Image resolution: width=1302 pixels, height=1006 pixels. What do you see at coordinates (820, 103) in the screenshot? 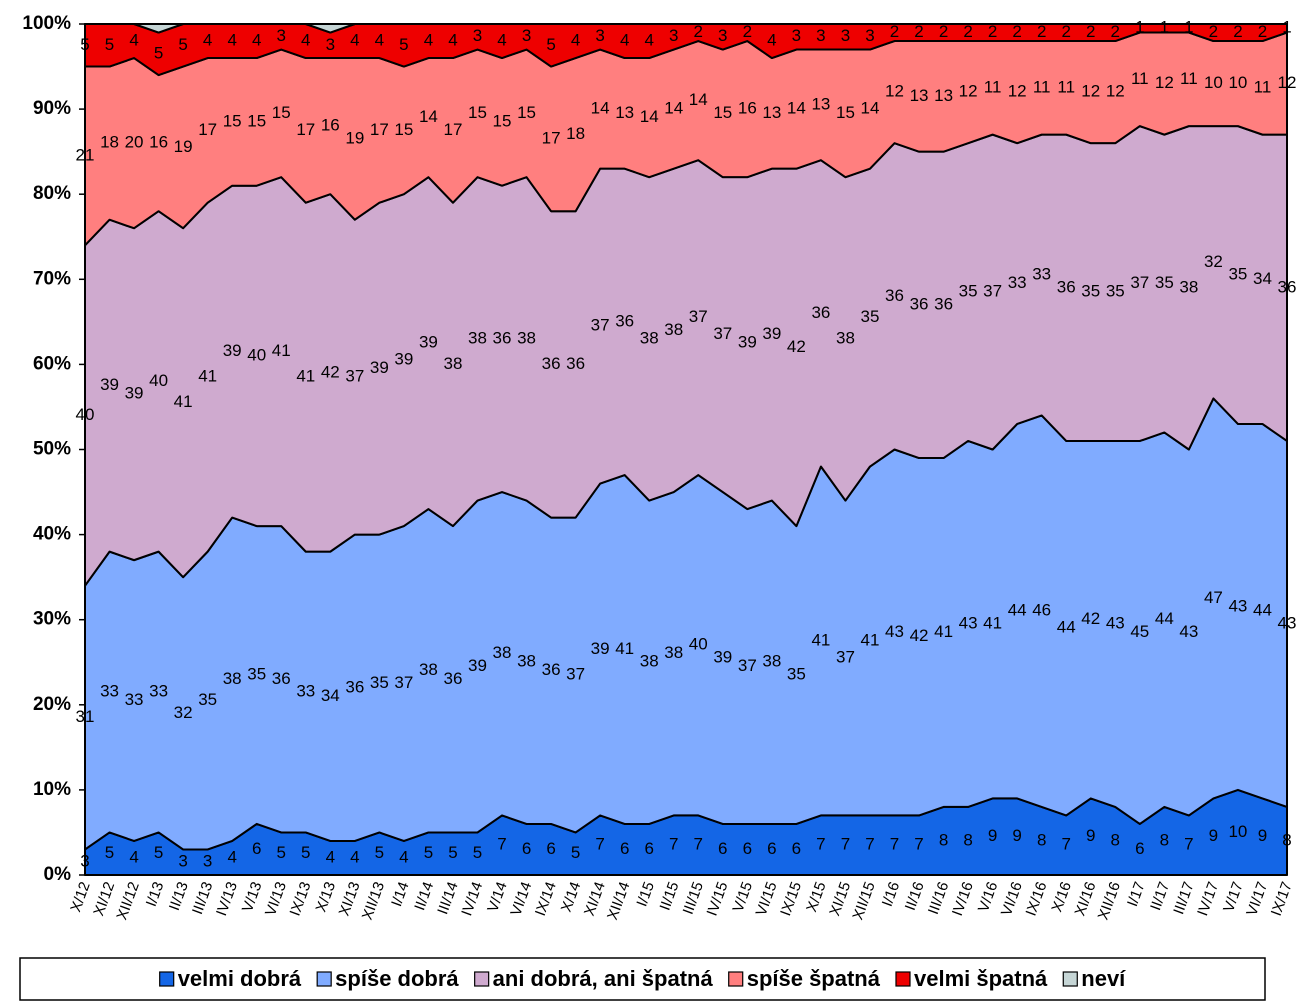
I see `data-label: 13` at bounding box center [820, 103].